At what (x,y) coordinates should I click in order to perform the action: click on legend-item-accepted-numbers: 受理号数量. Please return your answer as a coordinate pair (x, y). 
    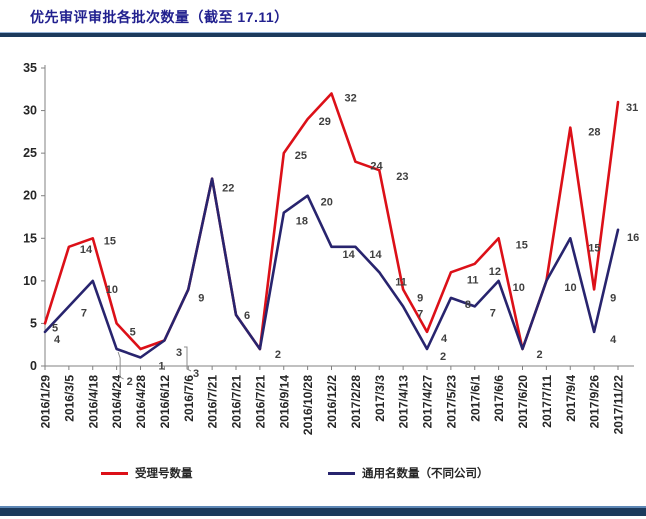
    Looking at the image, I should click on (147, 473).